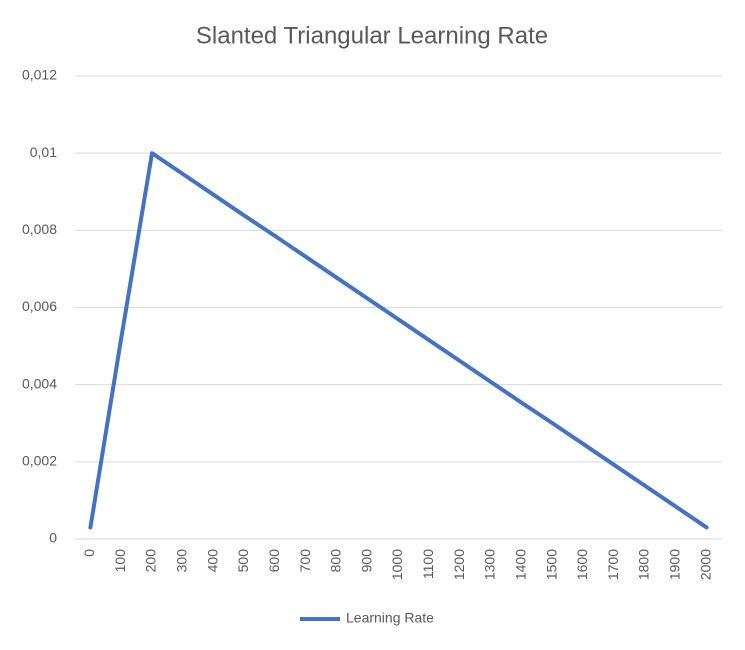  What do you see at coordinates (120, 561) in the screenshot?
I see `x-tick-label: 100` at bounding box center [120, 561].